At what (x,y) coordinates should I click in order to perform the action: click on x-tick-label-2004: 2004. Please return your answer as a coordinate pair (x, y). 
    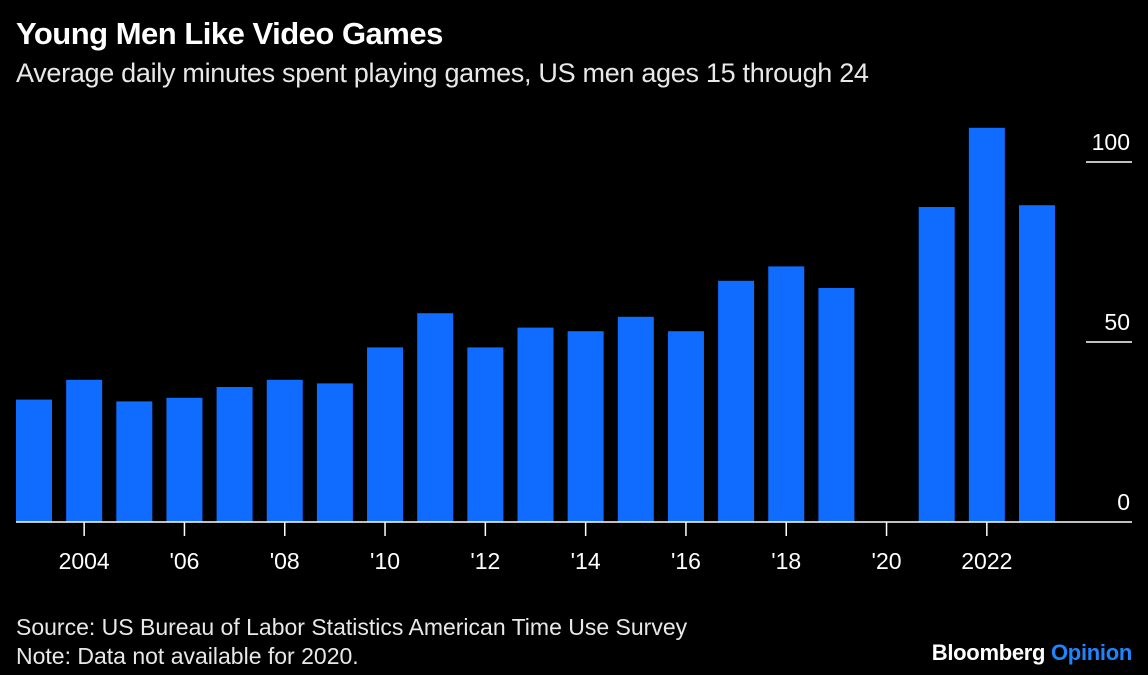
    Looking at the image, I should click on (84, 561).